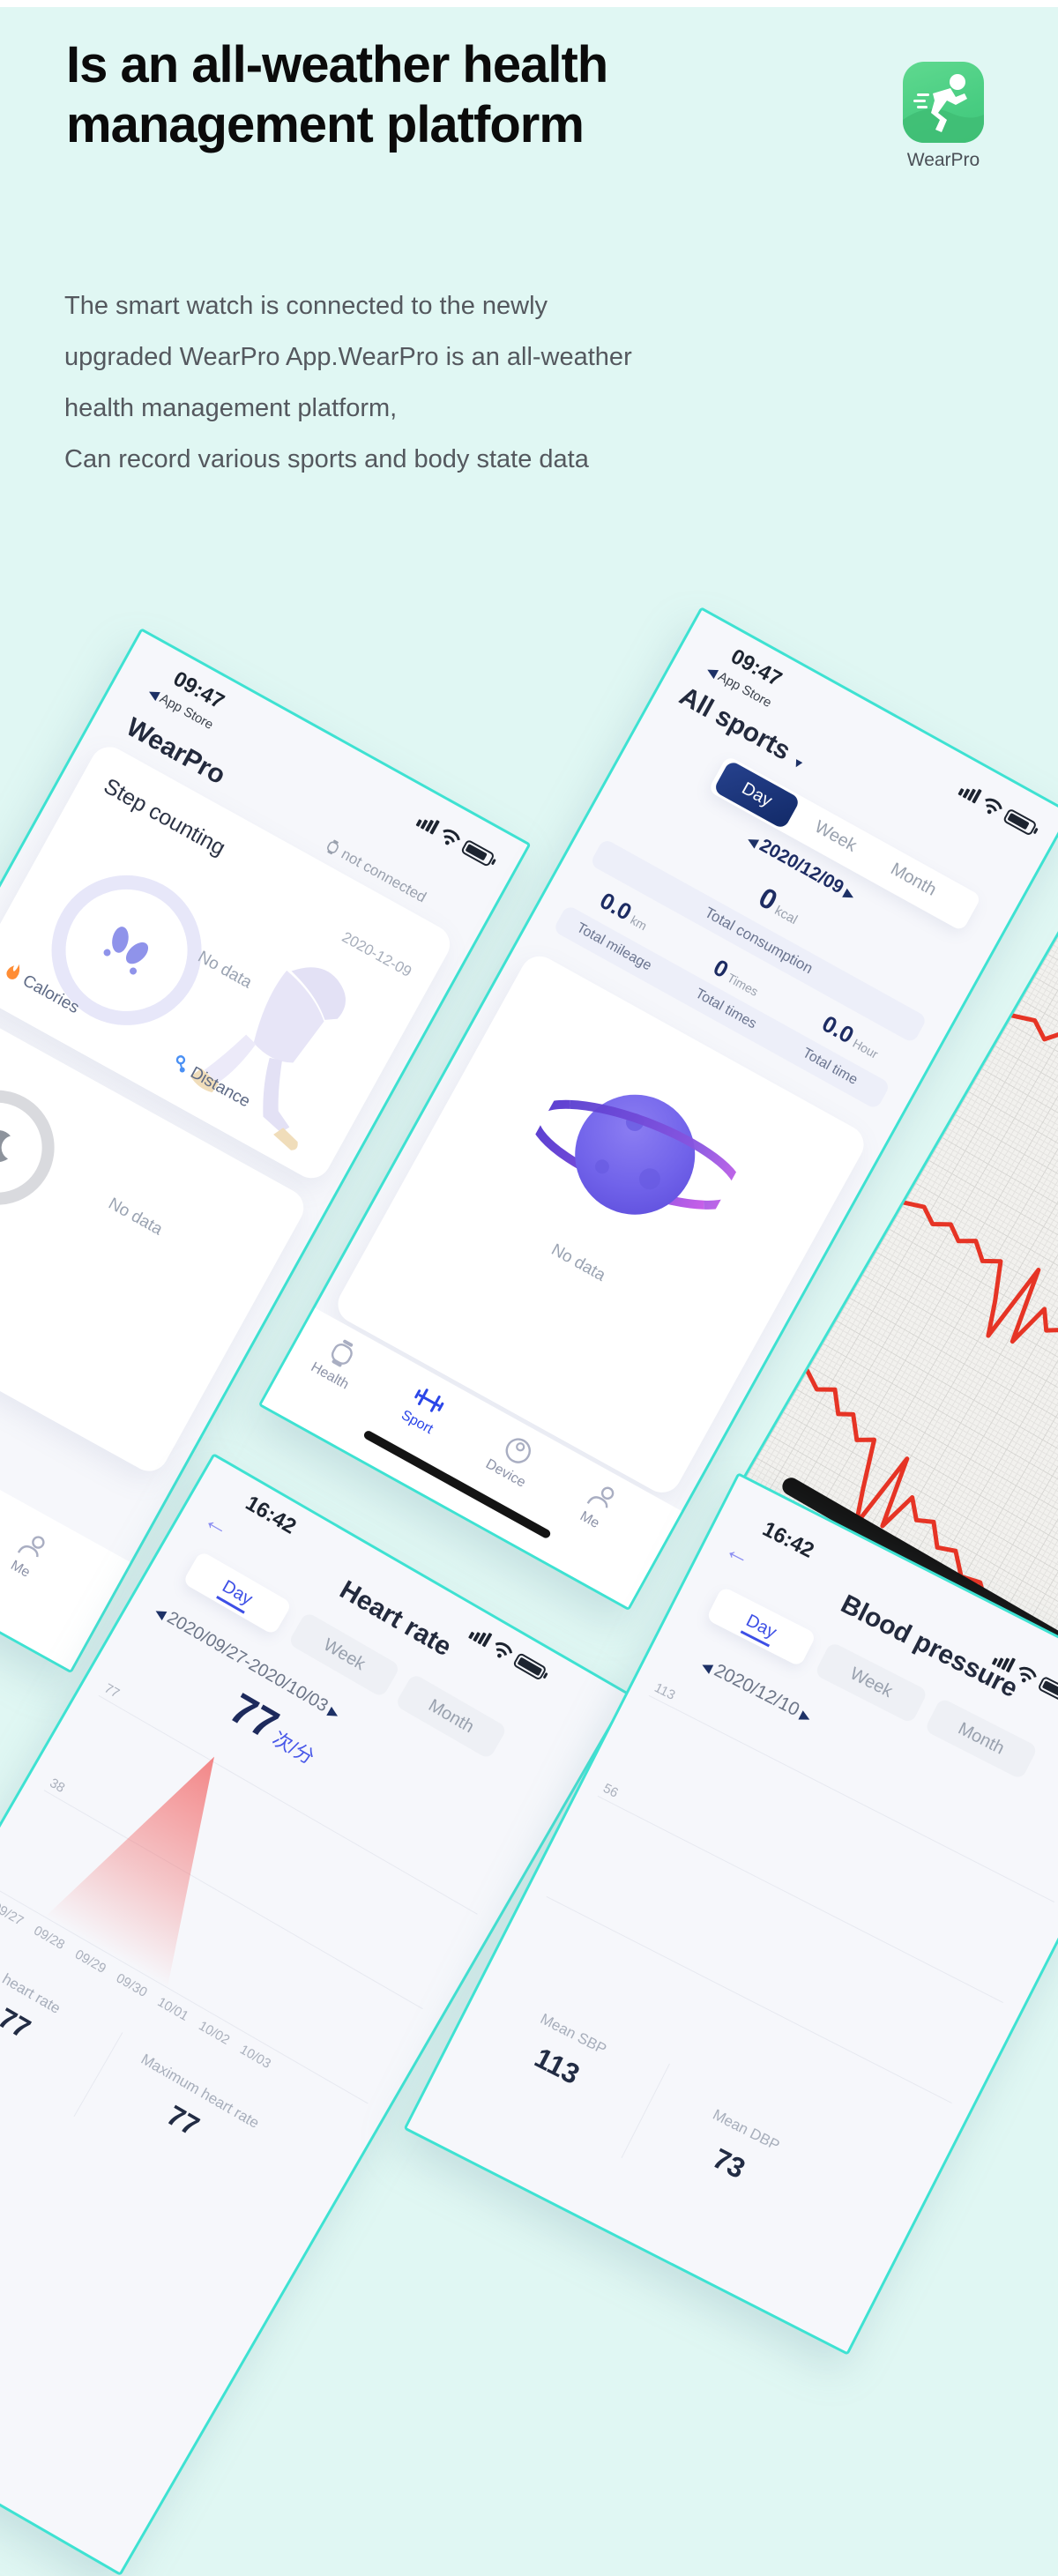 This screenshot has width=1058, height=2576. I want to click on home-bottom-nav: Health Sport Device Me, so click(65, 1509).